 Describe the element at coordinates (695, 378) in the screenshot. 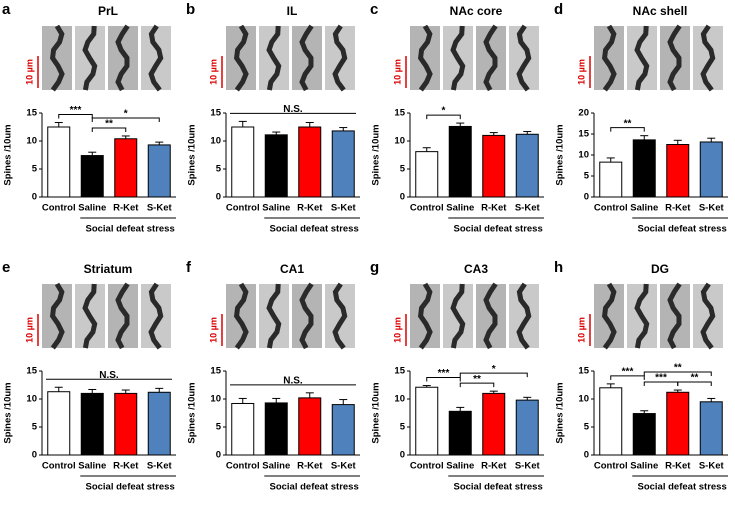

I see `significance-label: **` at that location.